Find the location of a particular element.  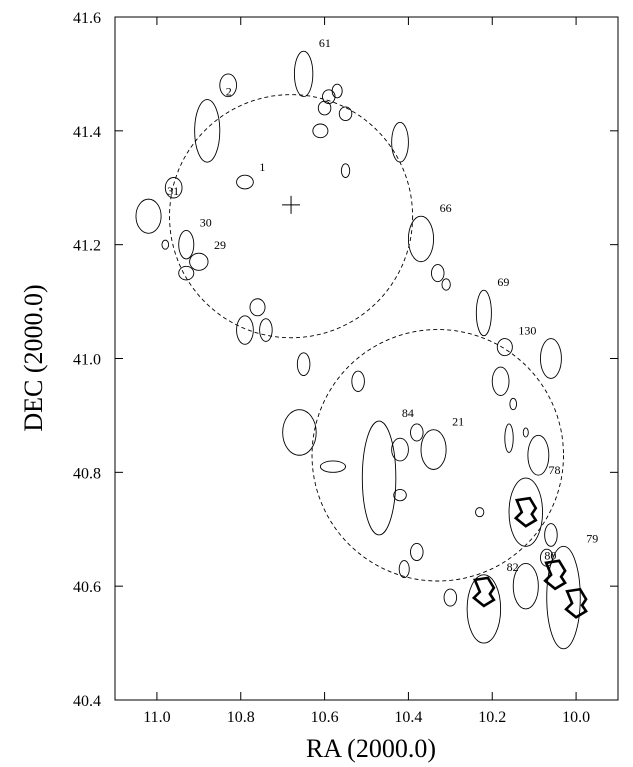

region-label: 21 is located at coordinates (458, 422).